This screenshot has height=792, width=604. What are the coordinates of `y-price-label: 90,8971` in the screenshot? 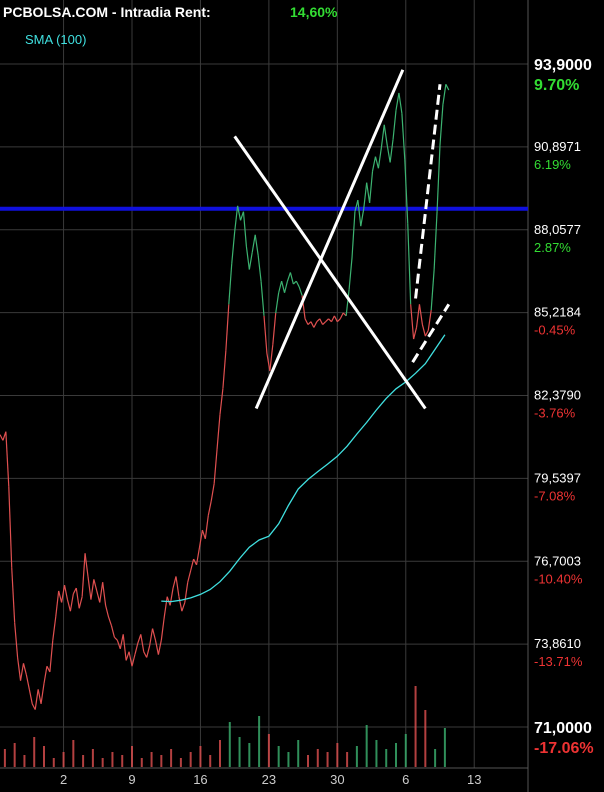 It's located at (557, 146).